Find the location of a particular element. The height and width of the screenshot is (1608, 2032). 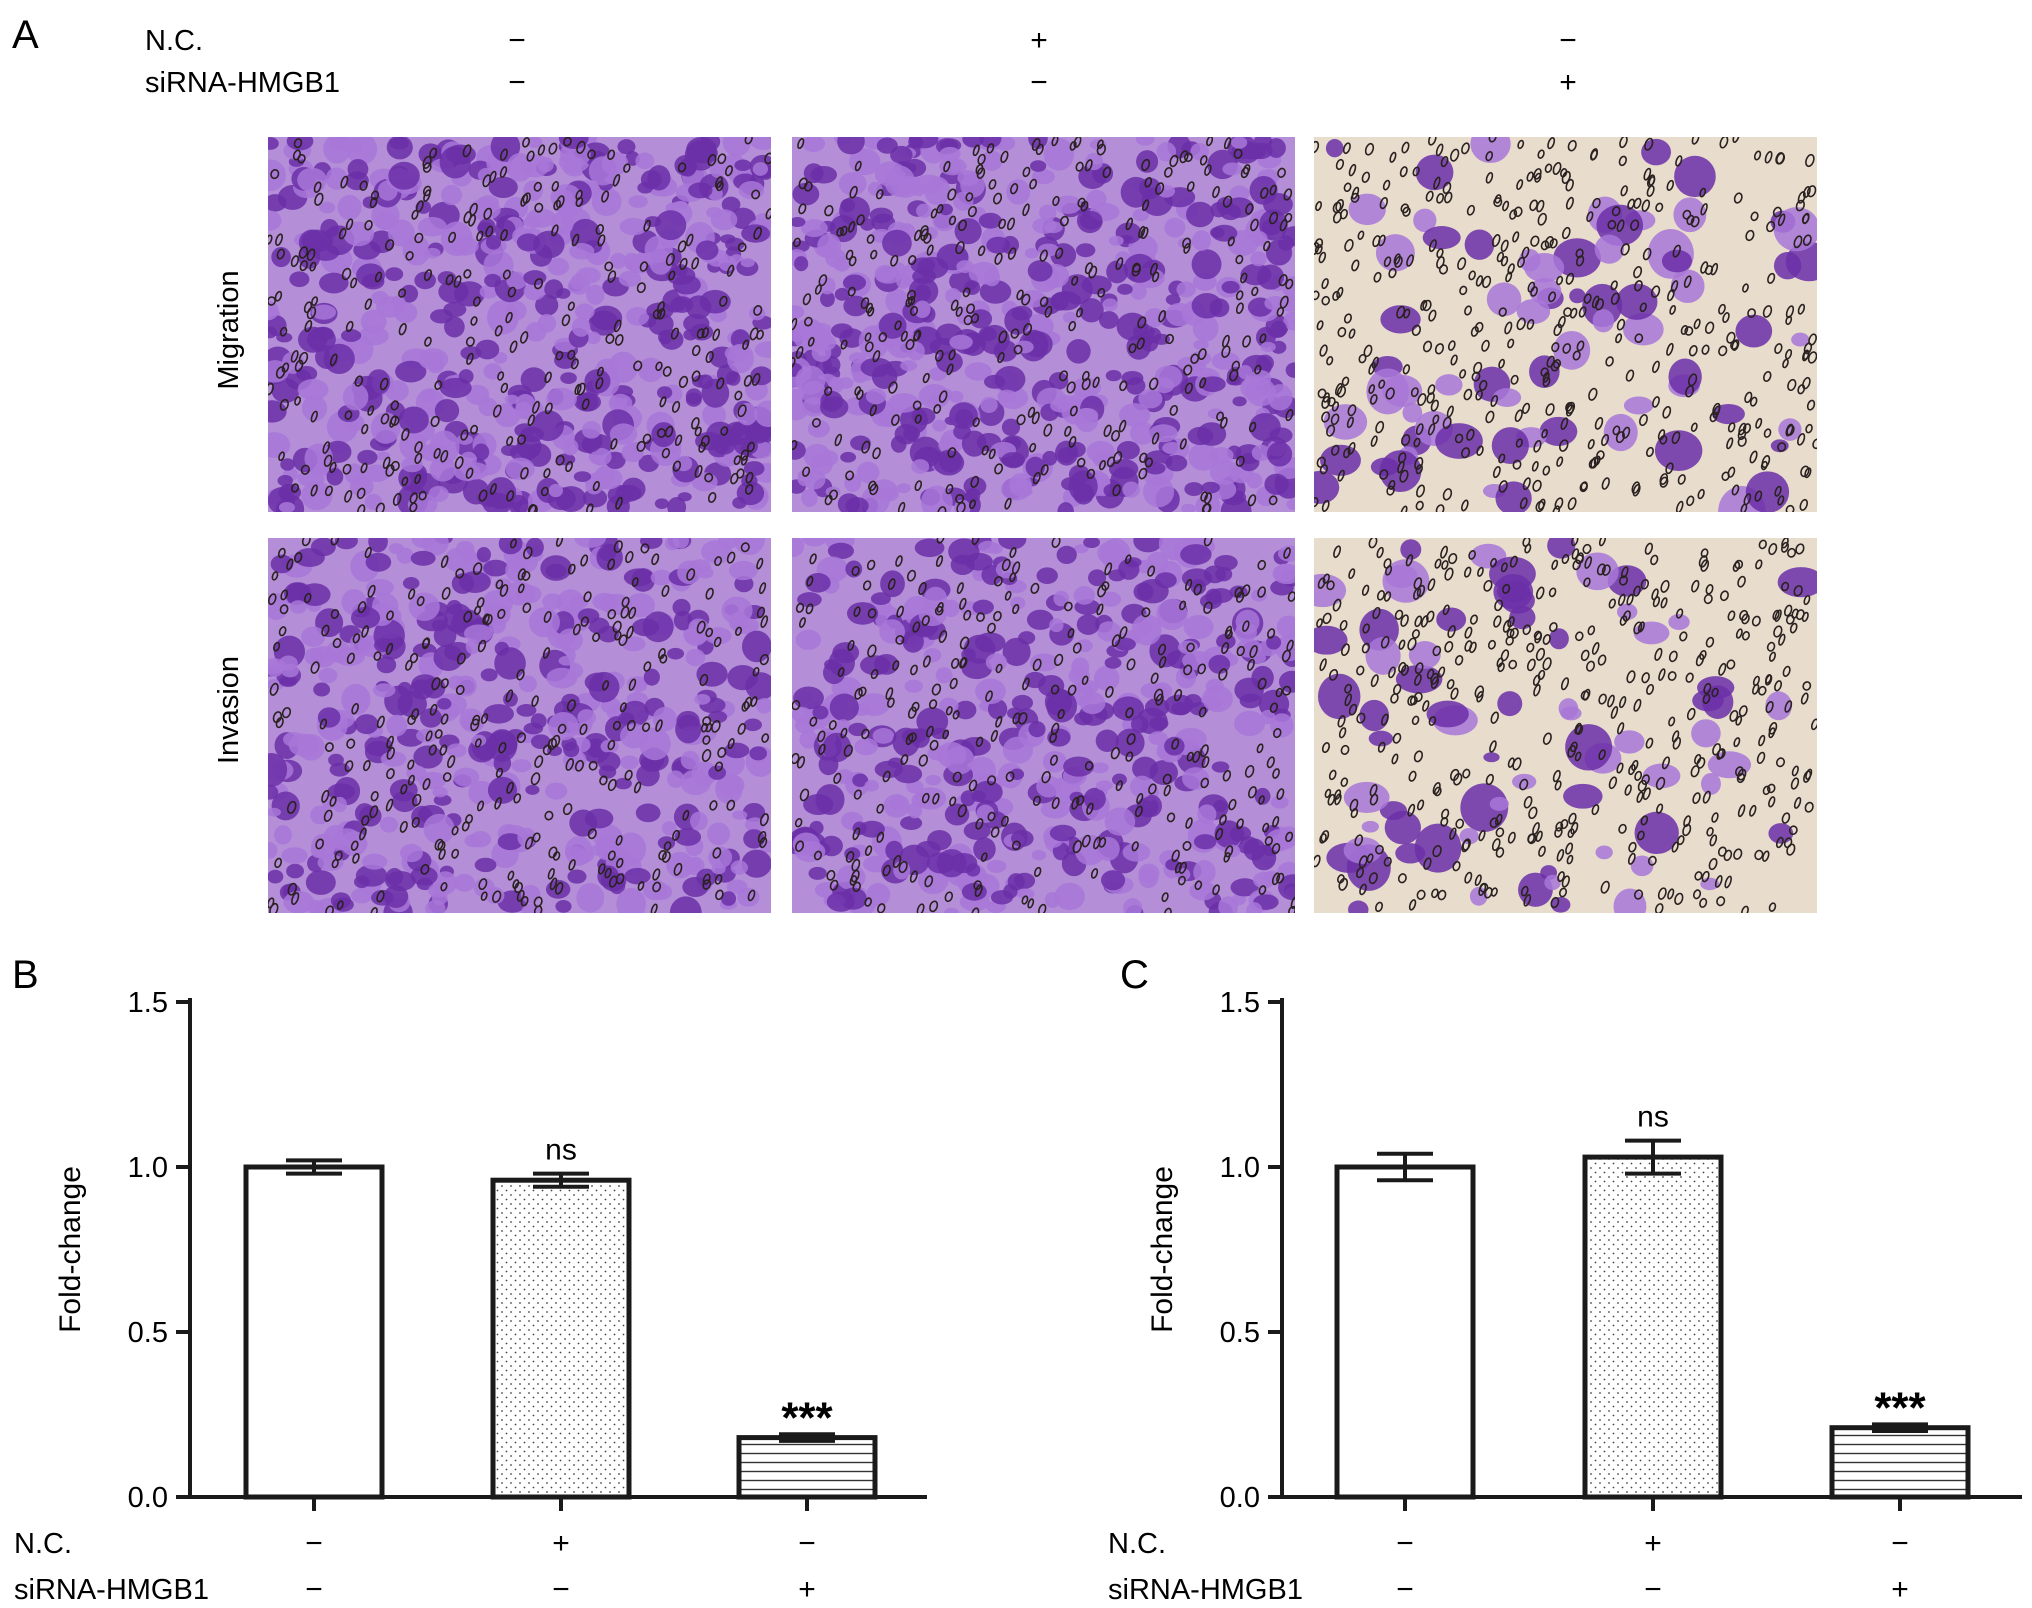

condition-sign: − is located at coordinates (1039, 82).